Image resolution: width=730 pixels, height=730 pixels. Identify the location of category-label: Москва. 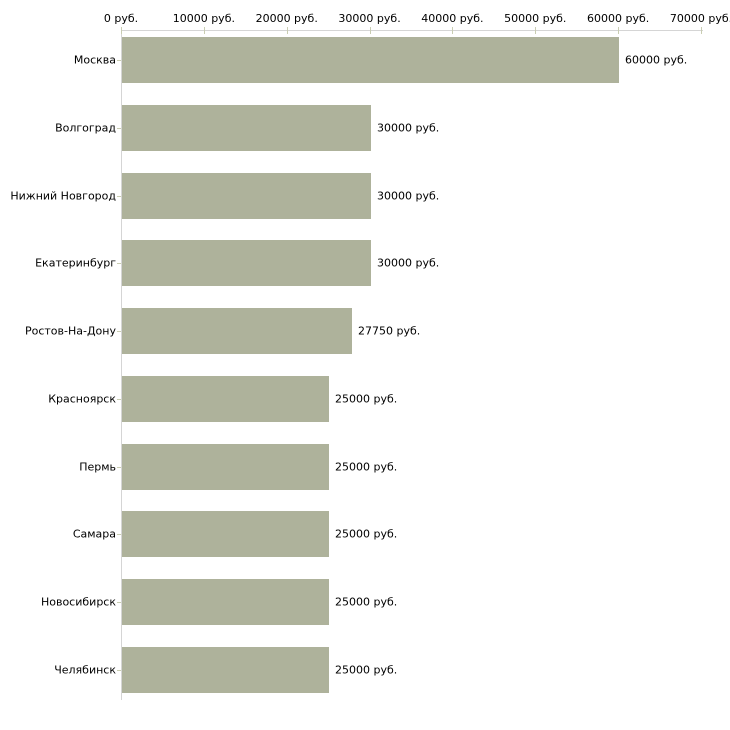
(94, 60).